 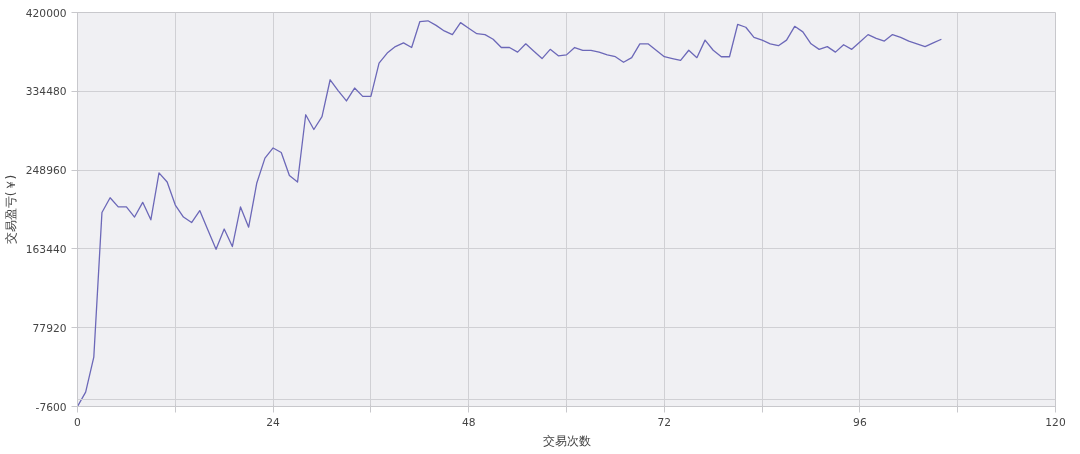 I want to click on x-tick-label: 120, so click(x=1055, y=422).